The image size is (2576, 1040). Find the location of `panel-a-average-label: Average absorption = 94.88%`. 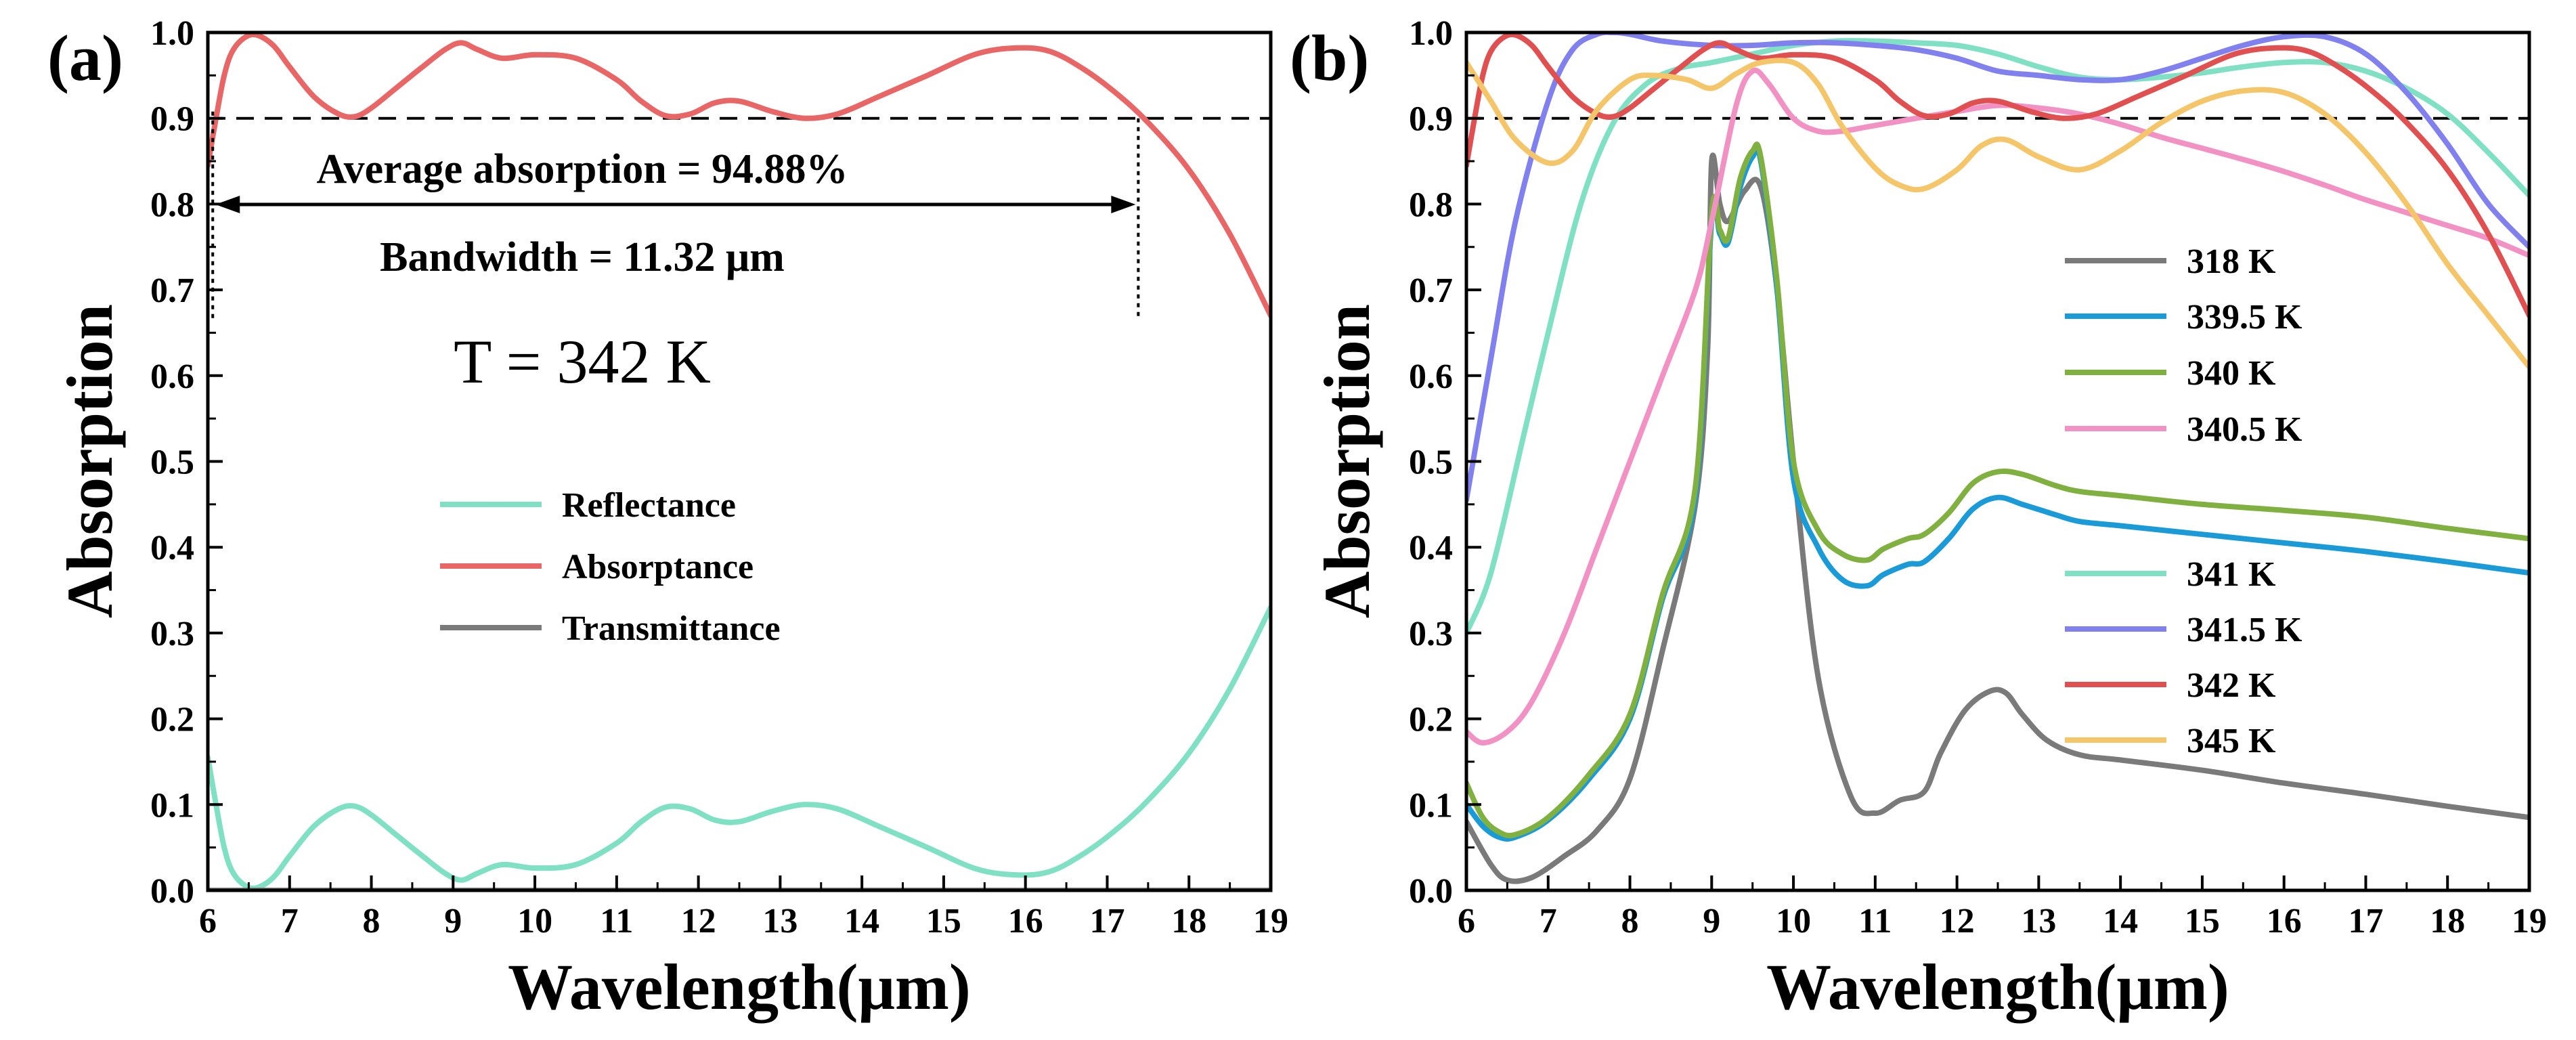

panel-a-average-label: Average absorption = 94.88% is located at coordinates (582, 169).